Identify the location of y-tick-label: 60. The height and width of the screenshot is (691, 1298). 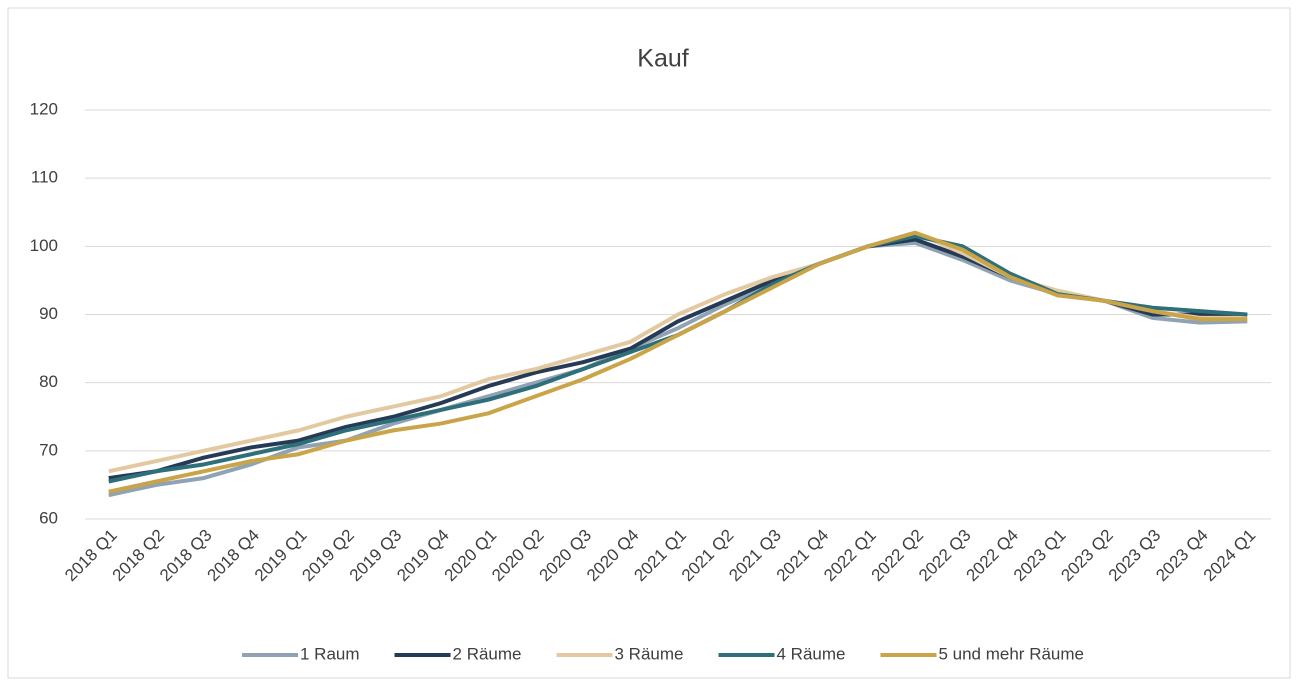
(48, 517).